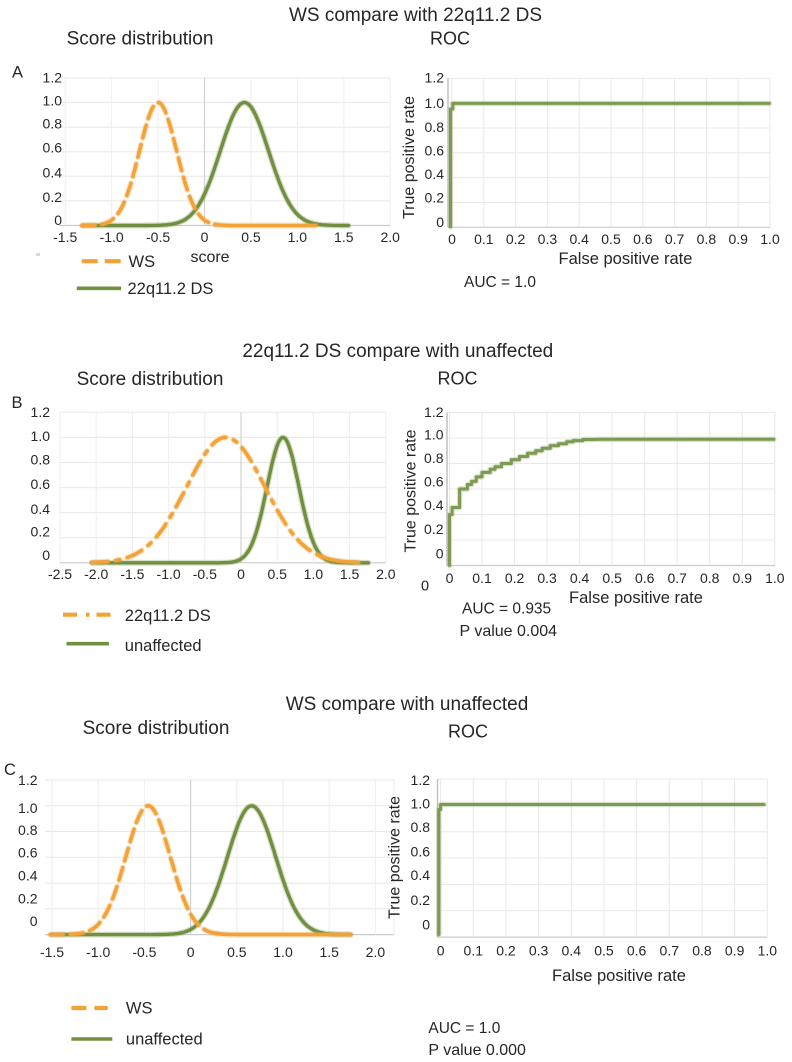  What do you see at coordinates (415, 15) in the screenshot?
I see `svg-text: WS compare with 22q11.2 DS` at bounding box center [415, 15].